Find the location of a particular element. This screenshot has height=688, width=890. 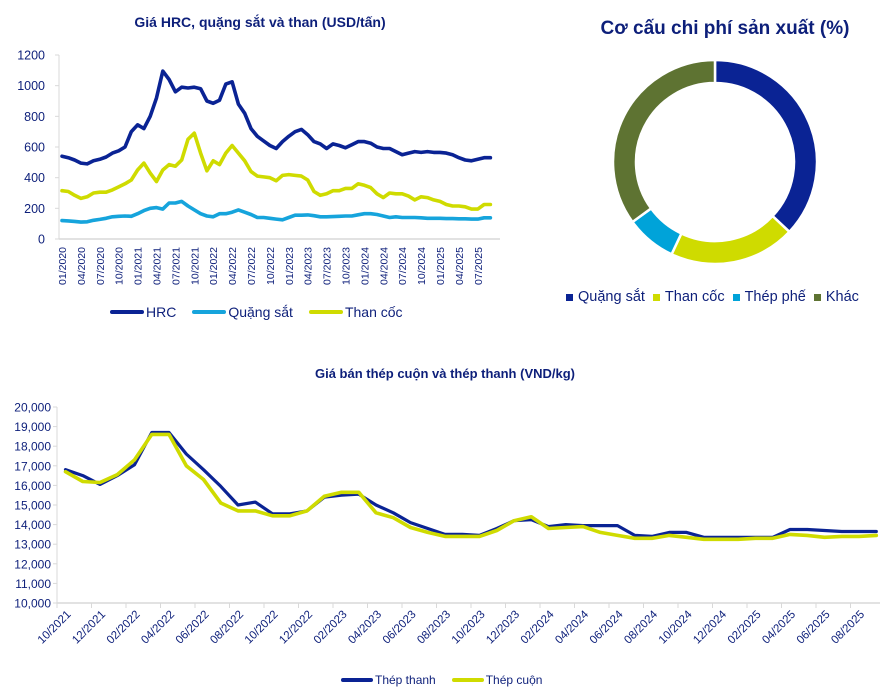

legend-label: Khác is located at coordinates (842, 297).